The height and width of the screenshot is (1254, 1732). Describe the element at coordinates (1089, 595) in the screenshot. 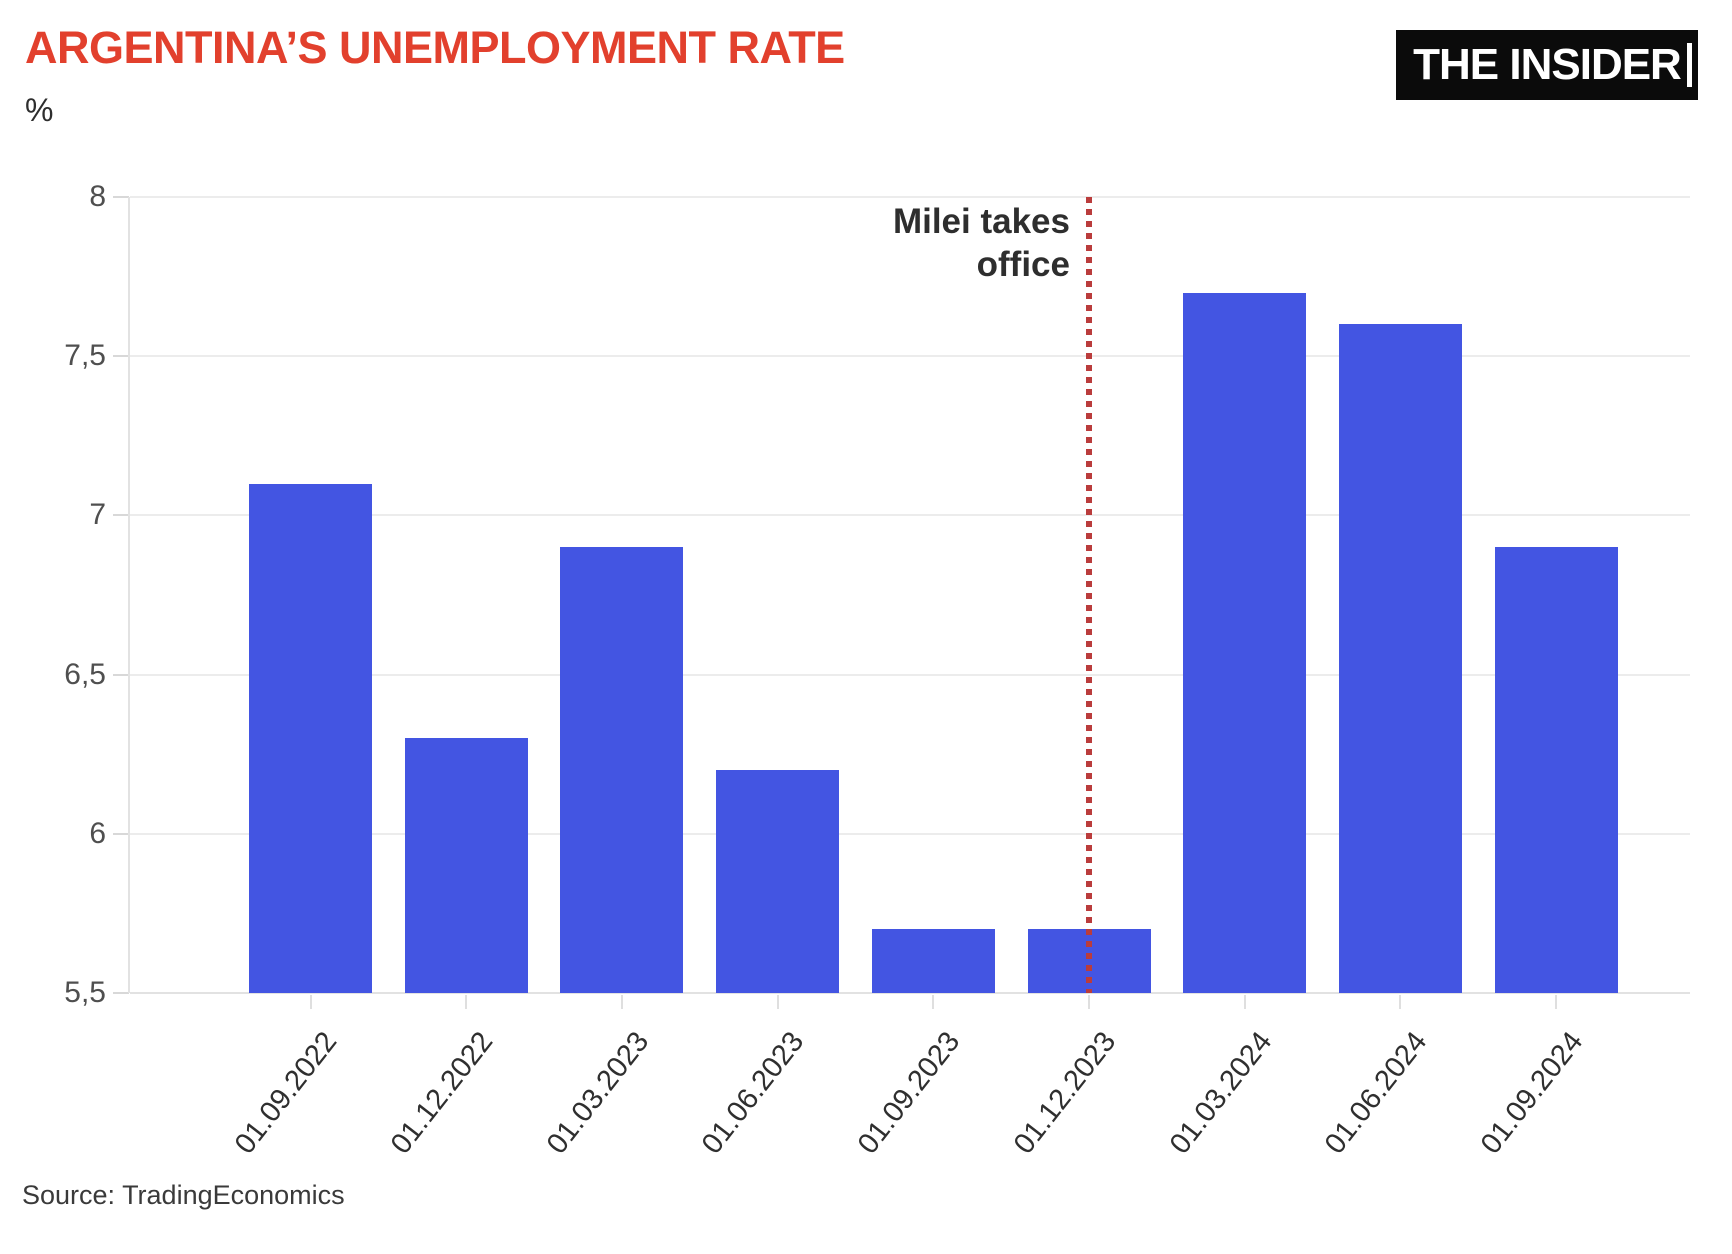

I see `milei-takes-office-vline` at that location.